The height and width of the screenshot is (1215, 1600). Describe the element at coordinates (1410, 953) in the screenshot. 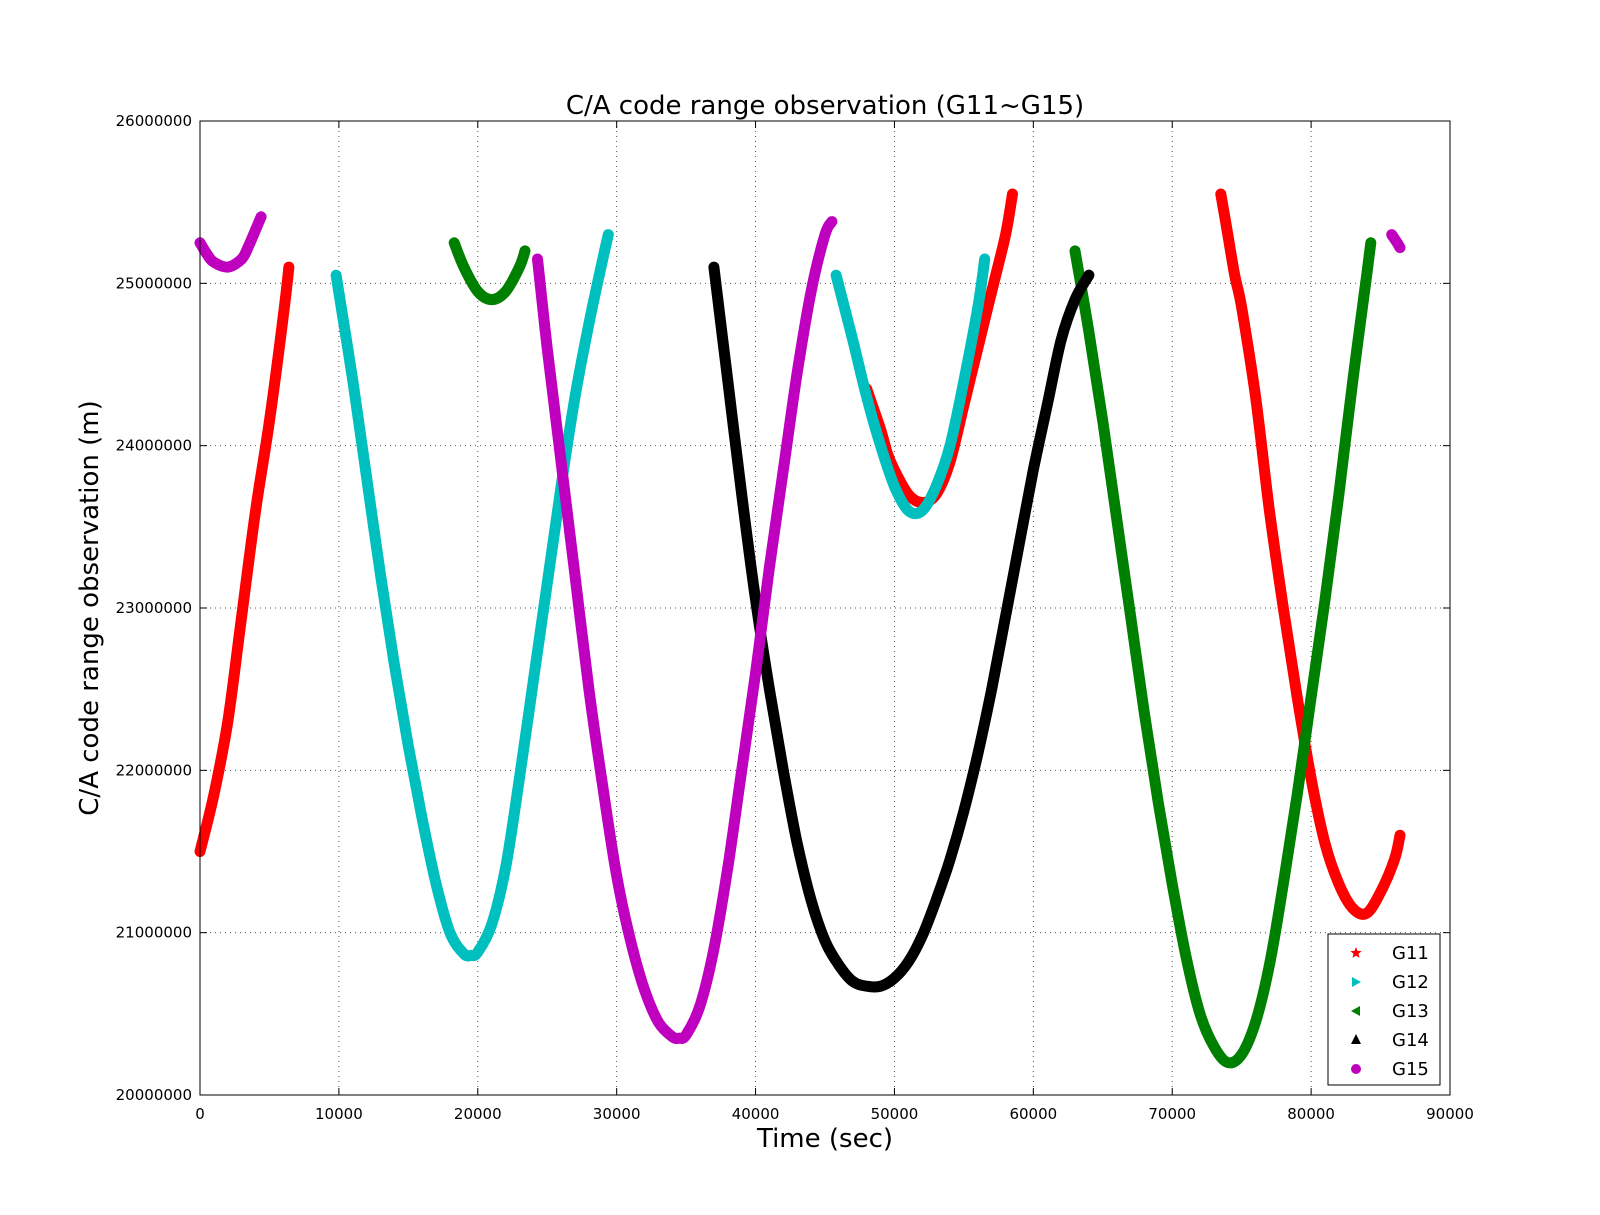

I see `legend-label: G11` at that location.